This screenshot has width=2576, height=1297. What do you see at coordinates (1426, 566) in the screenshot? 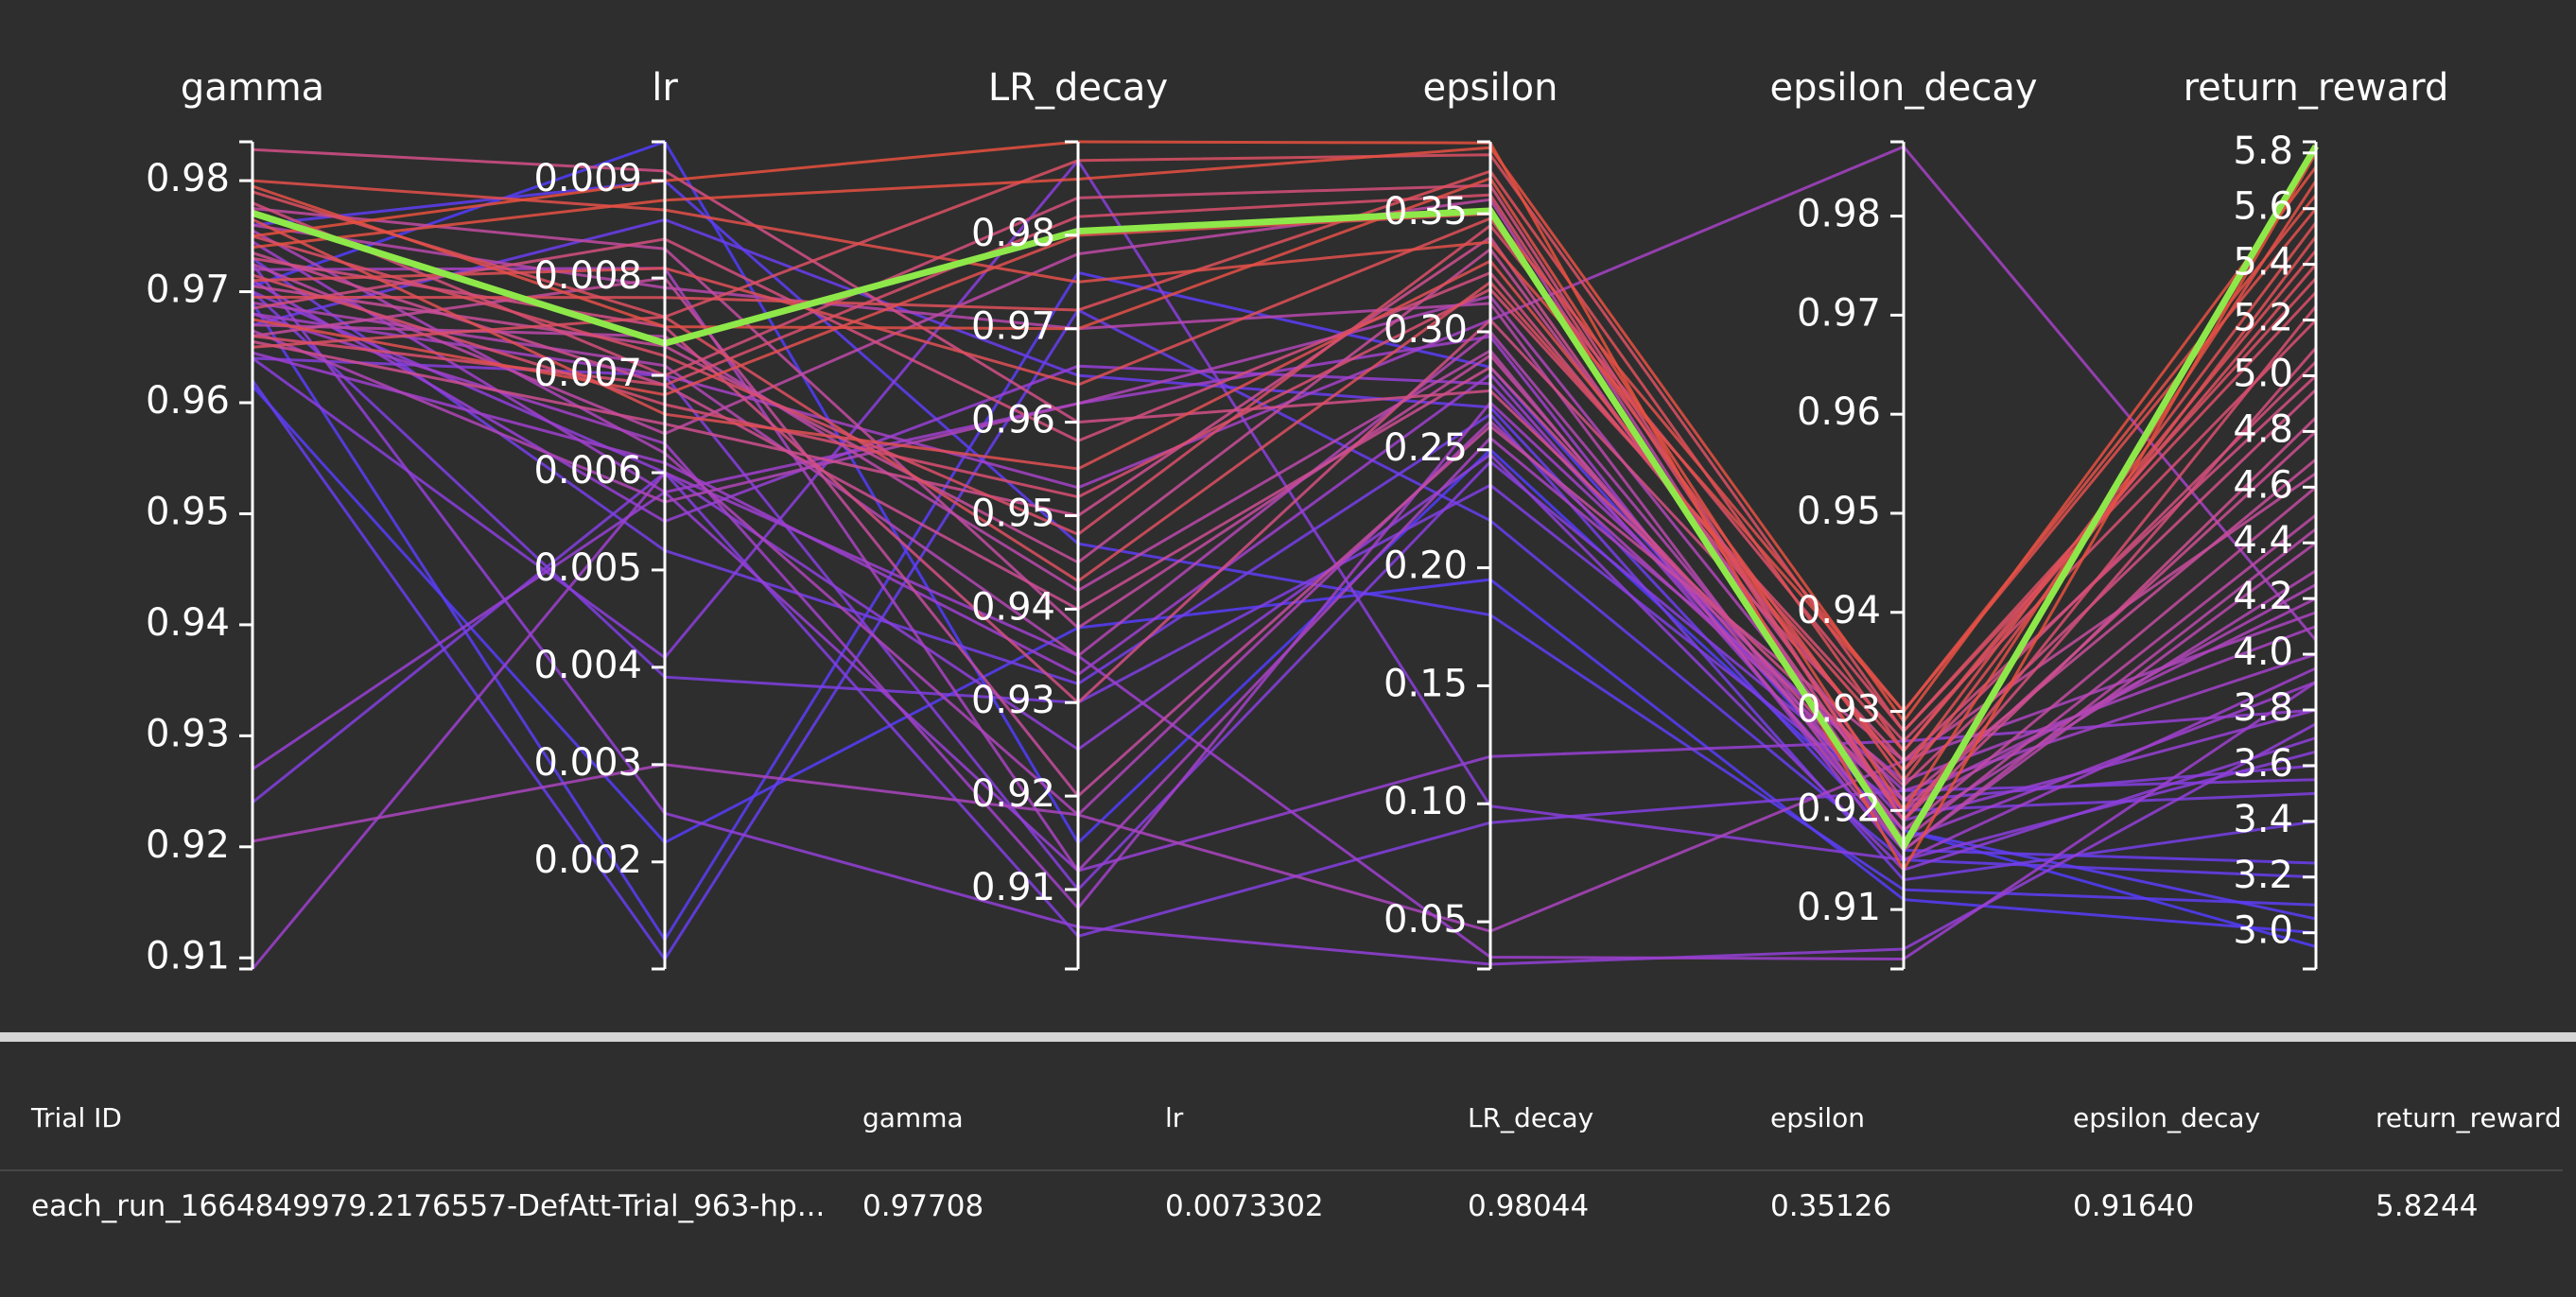
I see `tick-label-epsilon-3: 0.20` at bounding box center [1426, 566].